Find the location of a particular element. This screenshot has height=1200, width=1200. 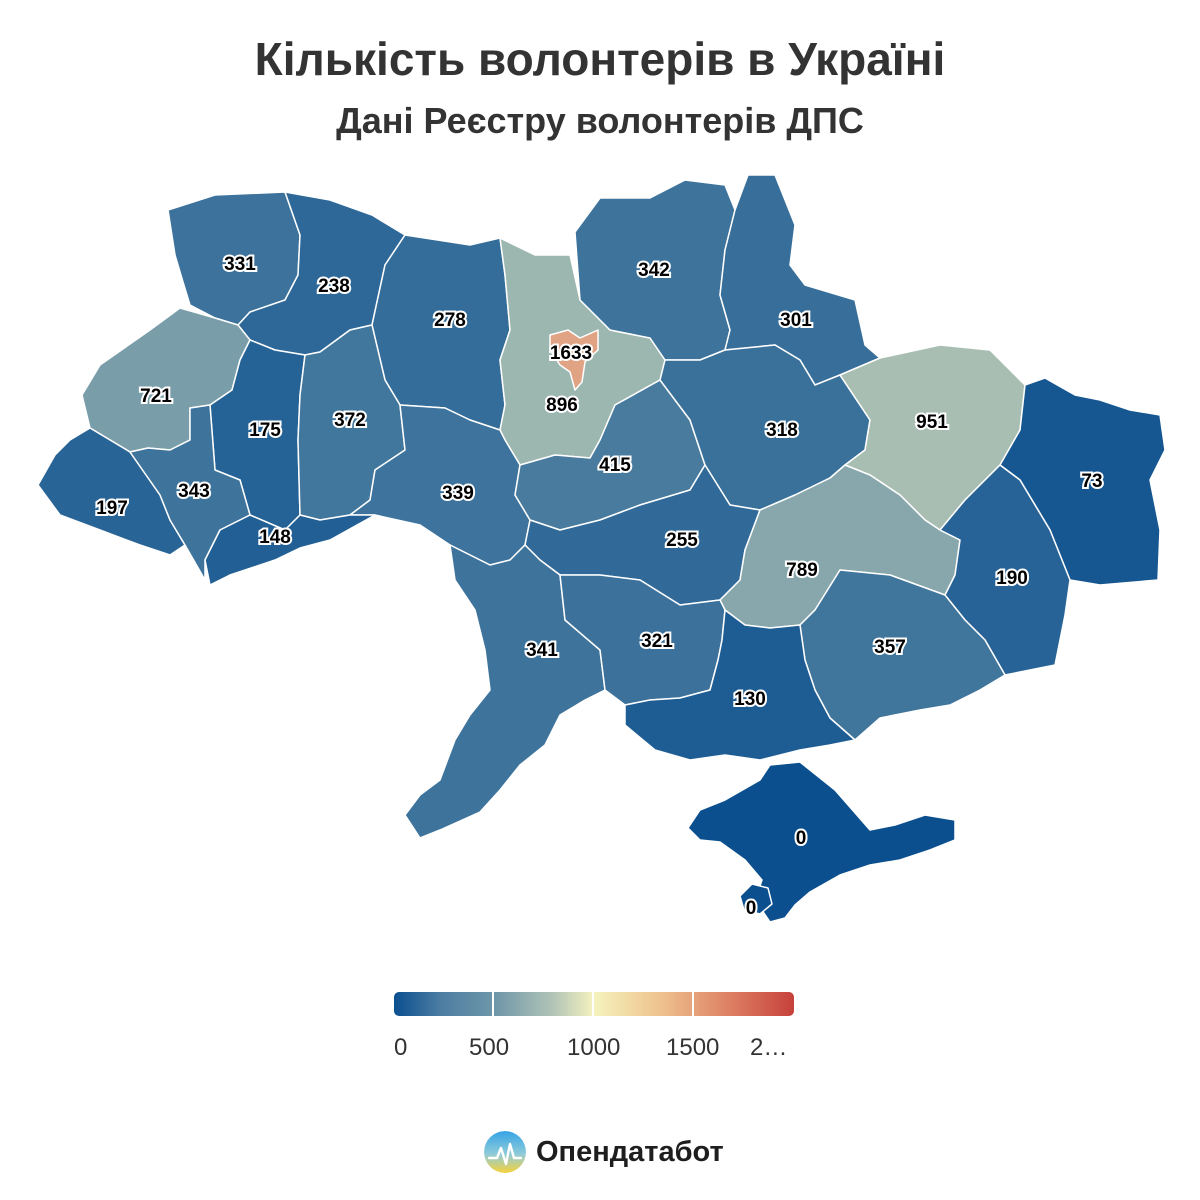

region-chernivtsi is located at coordinates (290, 550).